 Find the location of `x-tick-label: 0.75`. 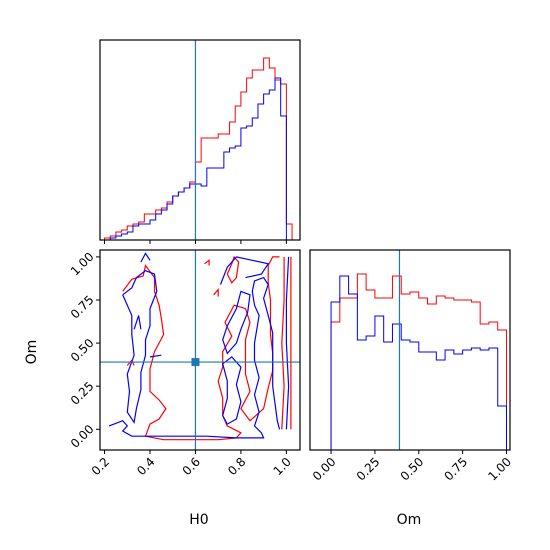

x-tick-label: 0.75 is located at coordinates (455, 469).